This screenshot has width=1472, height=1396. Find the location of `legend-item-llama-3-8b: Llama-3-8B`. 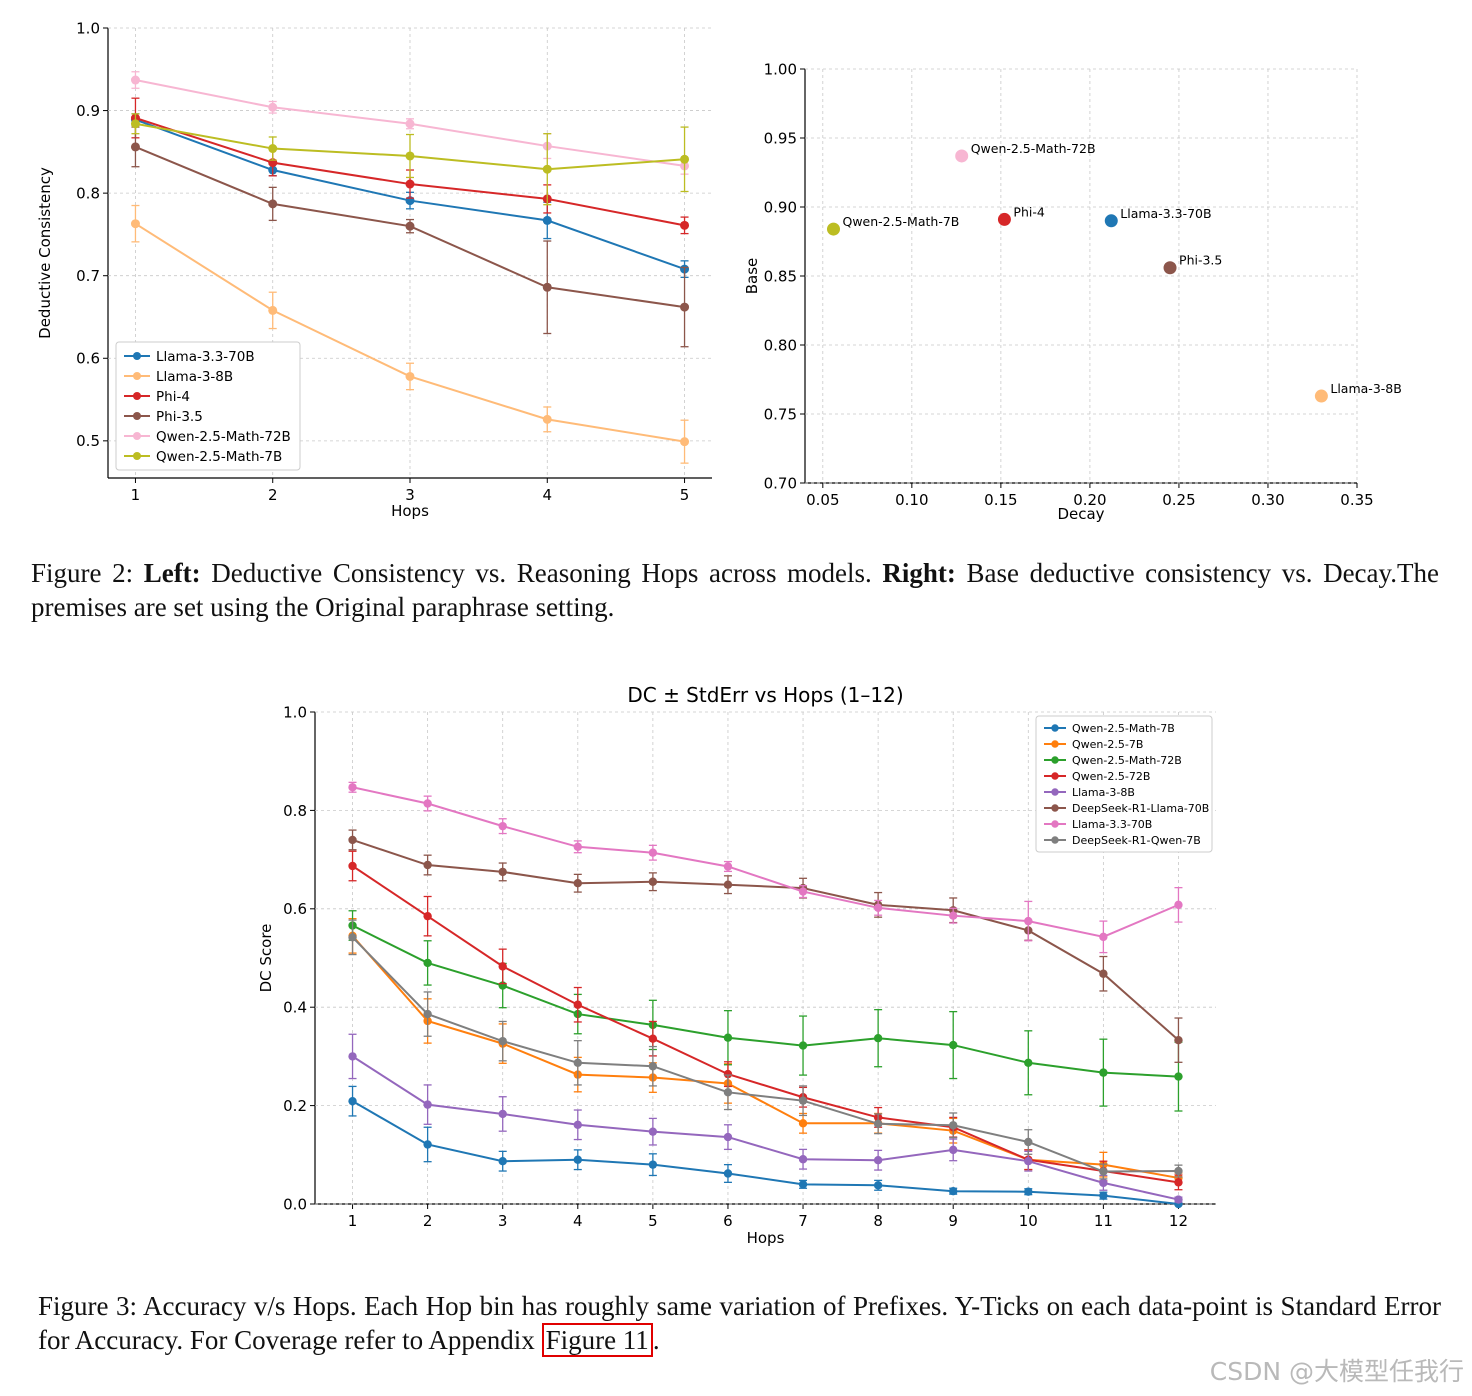

legend-item-llama-3-8b: Llama-3-8B is located at coordinates (178, 377).